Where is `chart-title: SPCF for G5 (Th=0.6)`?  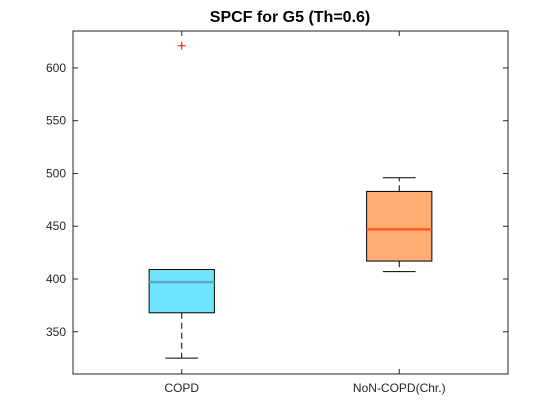 chart-title: SPCF for G5 (Th=0.6) is located at coordinates (290, 17).